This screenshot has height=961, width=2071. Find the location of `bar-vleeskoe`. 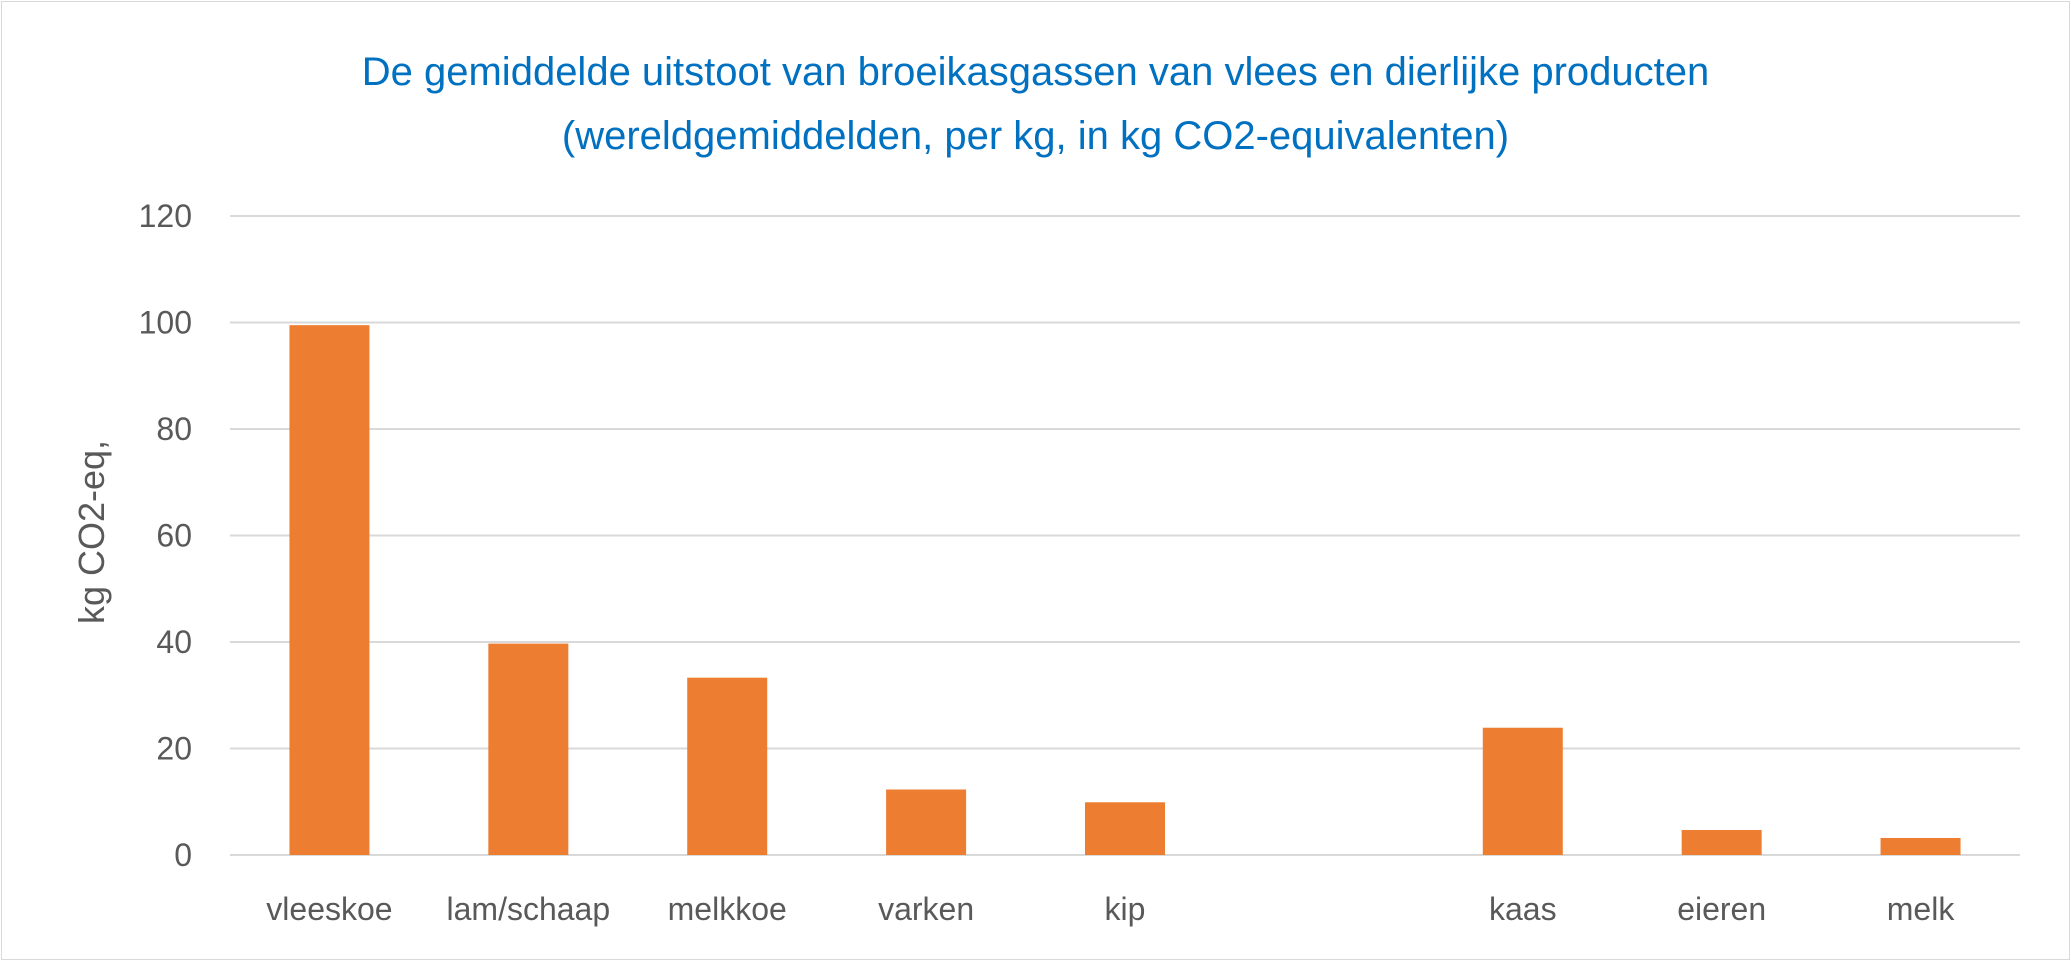

bar-vleeskoe is located at coordinates (329, 590).